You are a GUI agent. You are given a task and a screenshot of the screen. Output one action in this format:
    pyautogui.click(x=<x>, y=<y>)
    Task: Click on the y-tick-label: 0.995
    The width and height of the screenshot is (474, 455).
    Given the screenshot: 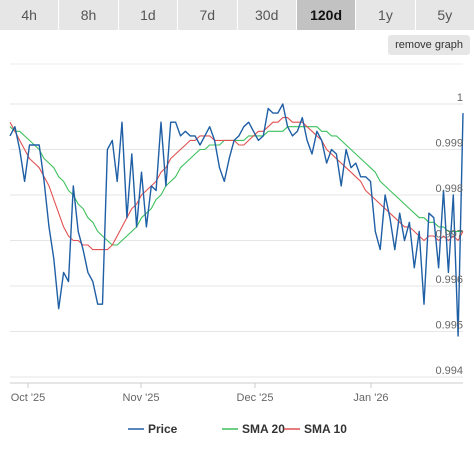 What is the action you would take?
    pyautogui.click(x=449, y=326)
    